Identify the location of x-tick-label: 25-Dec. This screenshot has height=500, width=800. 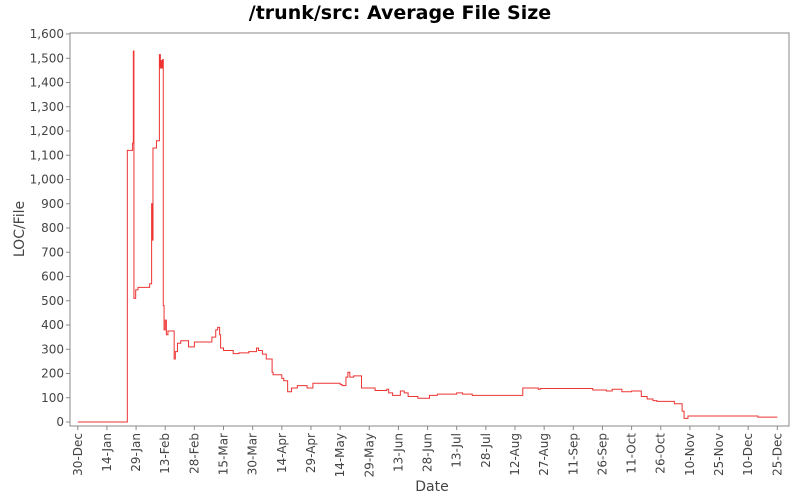
(777, 454).